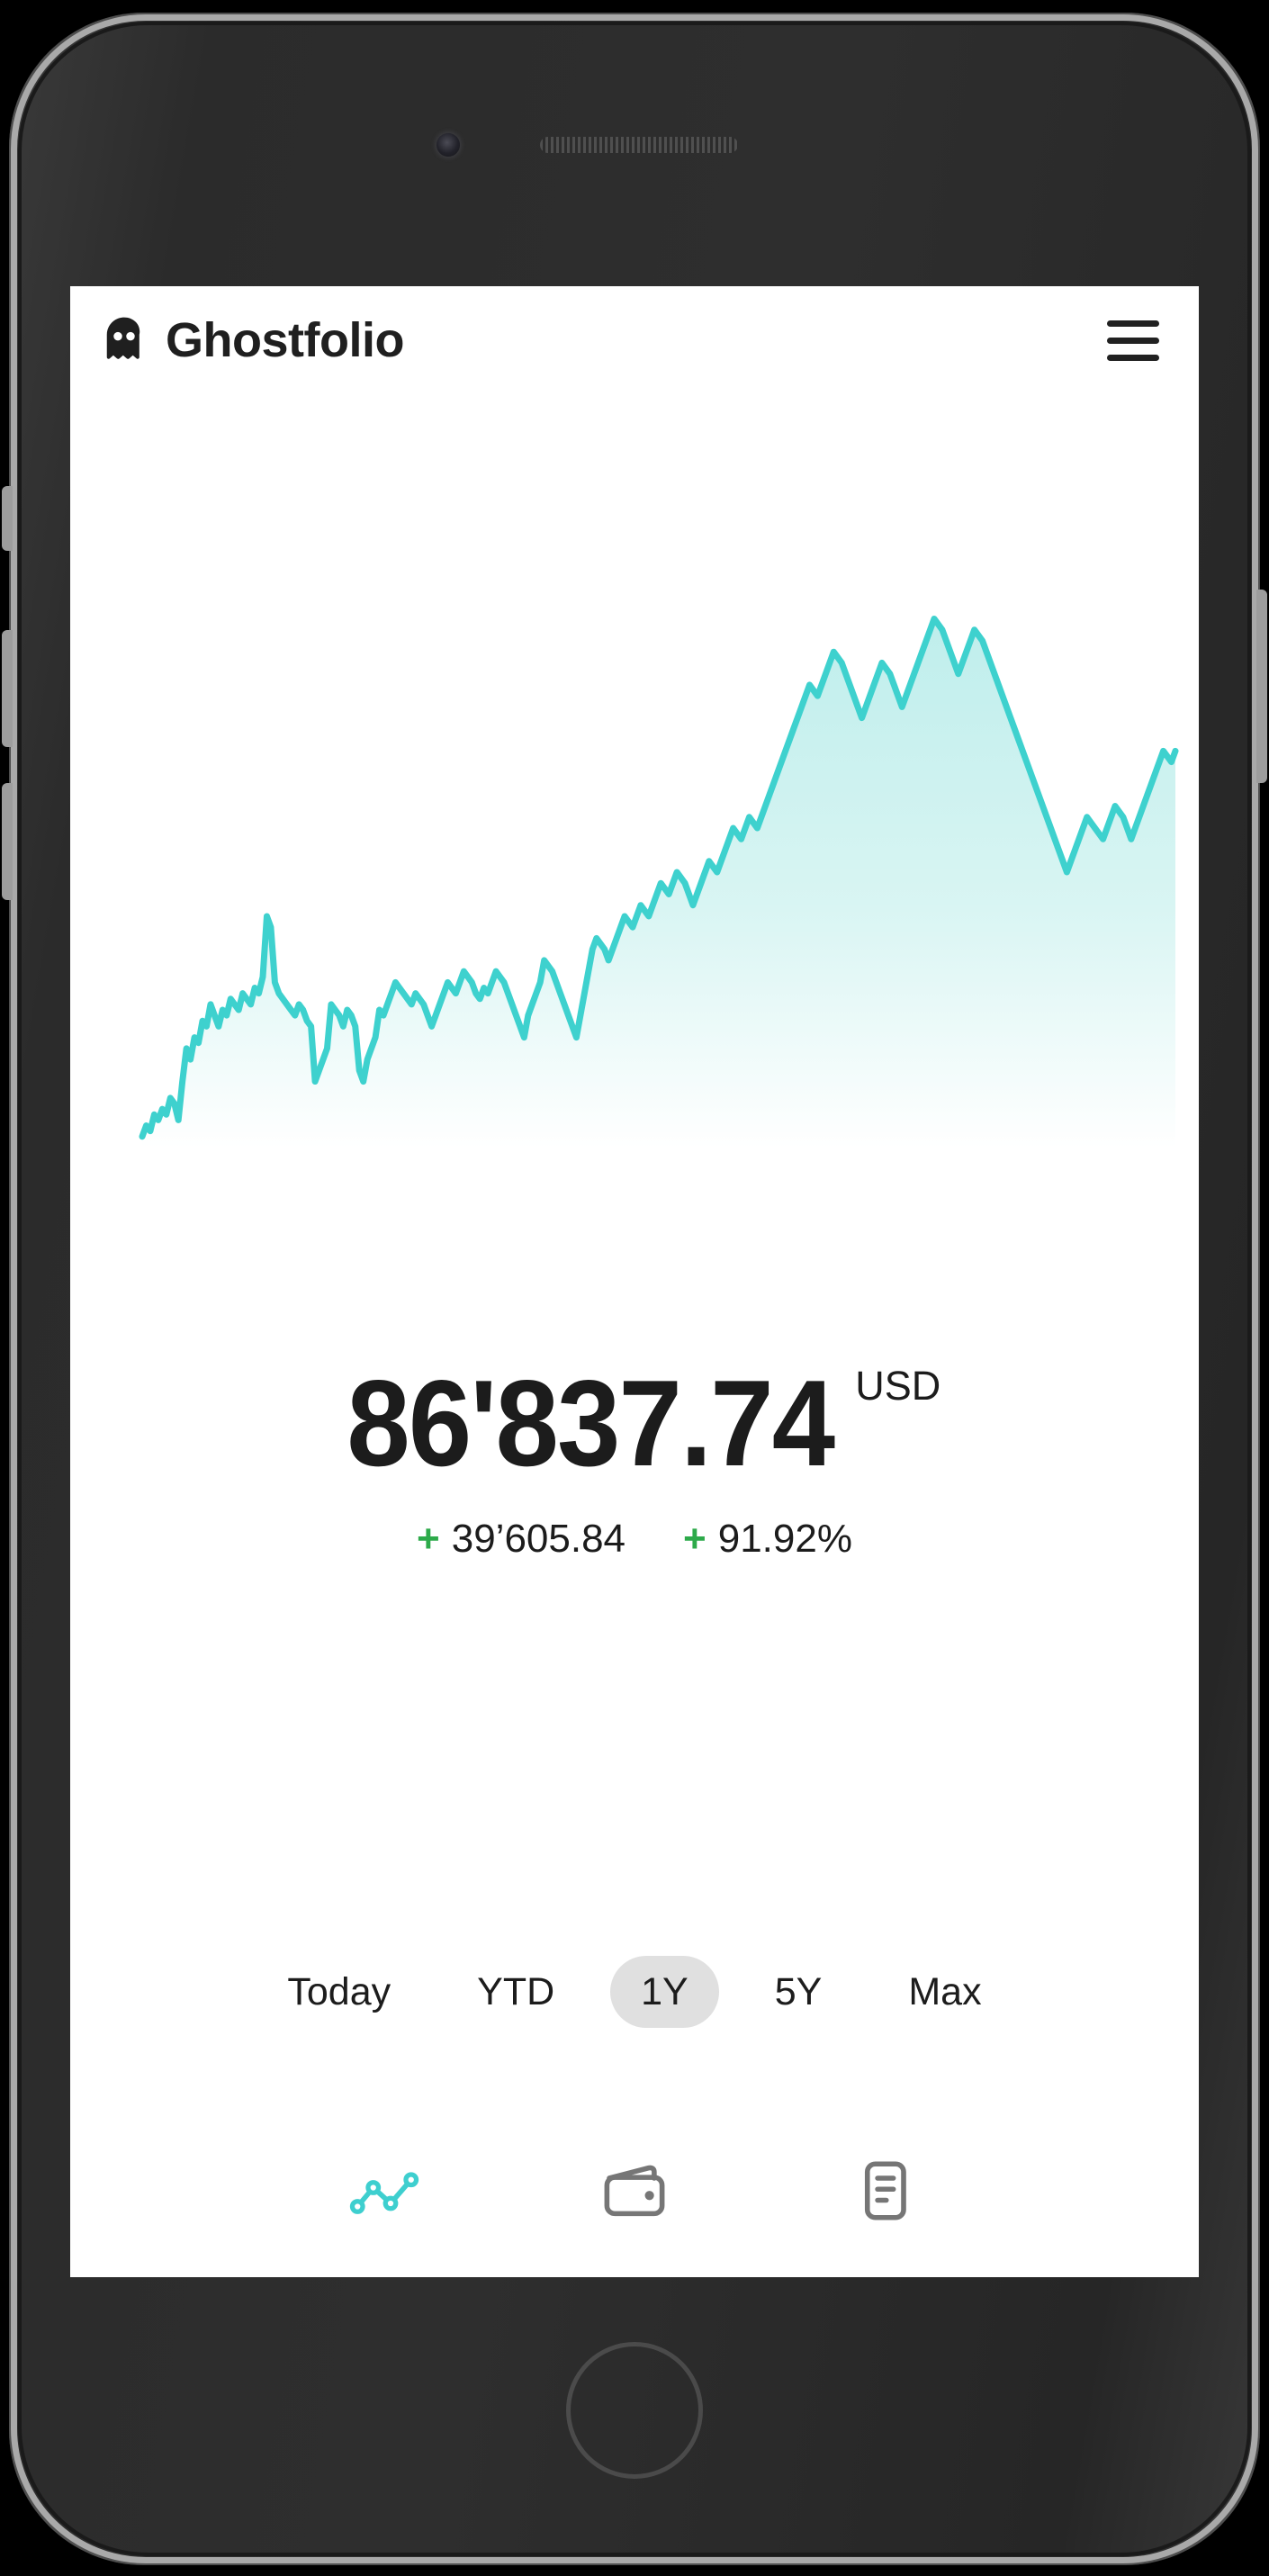 The height and width of the screenshot is (2576, 1269). I want to click on range-tab-max: Max, so click(945, 1992).